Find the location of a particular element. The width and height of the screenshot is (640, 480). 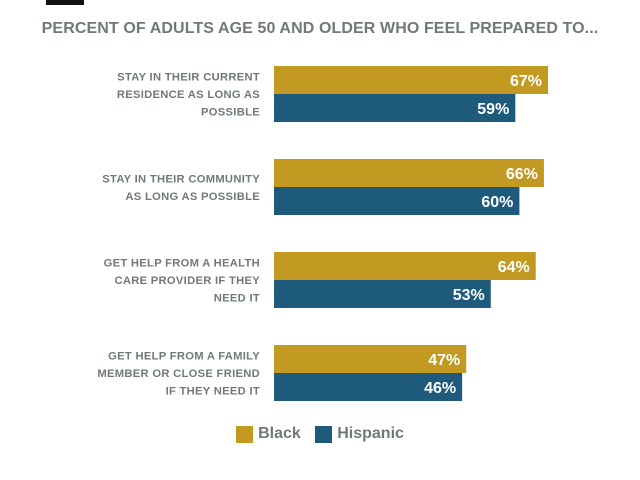

value-label: 46% is located at coordinates (440, 388).